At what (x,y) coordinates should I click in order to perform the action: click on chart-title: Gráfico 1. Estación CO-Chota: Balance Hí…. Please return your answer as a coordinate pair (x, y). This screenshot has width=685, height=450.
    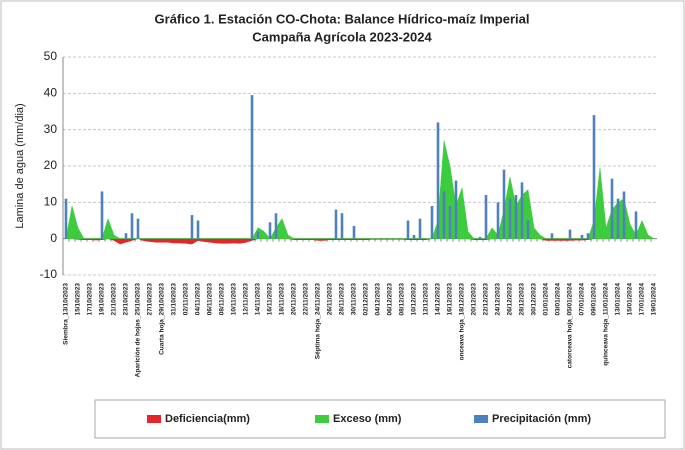
    Looking at the image, I should click on (342, 18).